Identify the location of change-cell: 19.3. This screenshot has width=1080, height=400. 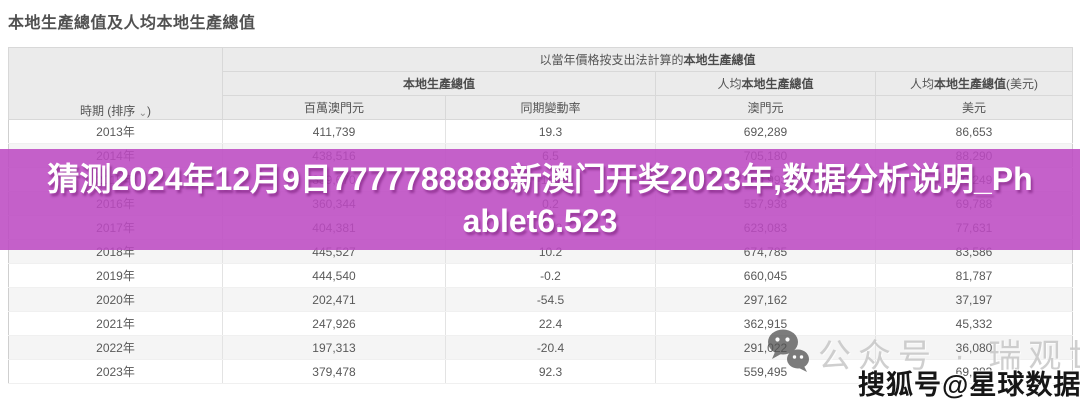
(550, 131).